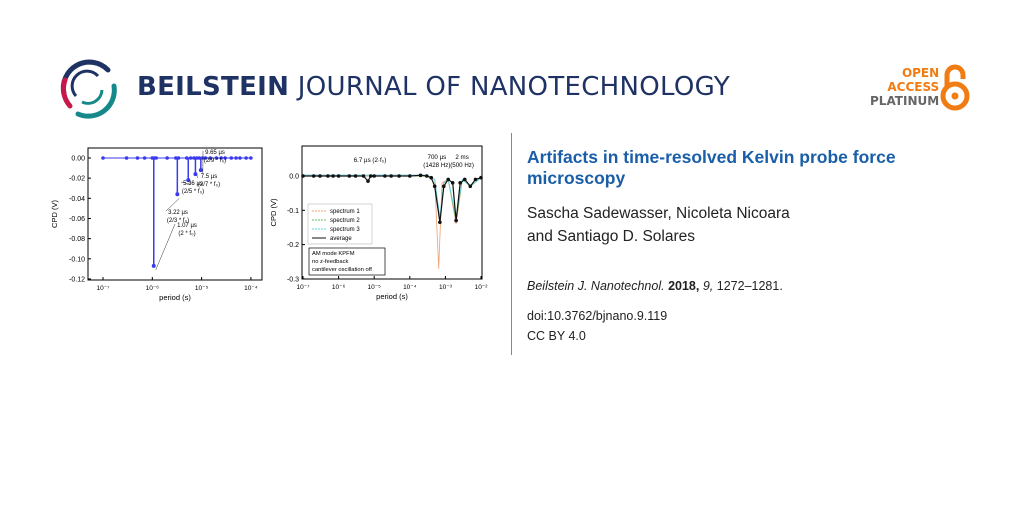 This screenshot has height=512, width=1024. What do you see at coordinates (913, 87) in the screenshot?
I see `badge-line2: ACCESS` at bounding box center [913, 87].